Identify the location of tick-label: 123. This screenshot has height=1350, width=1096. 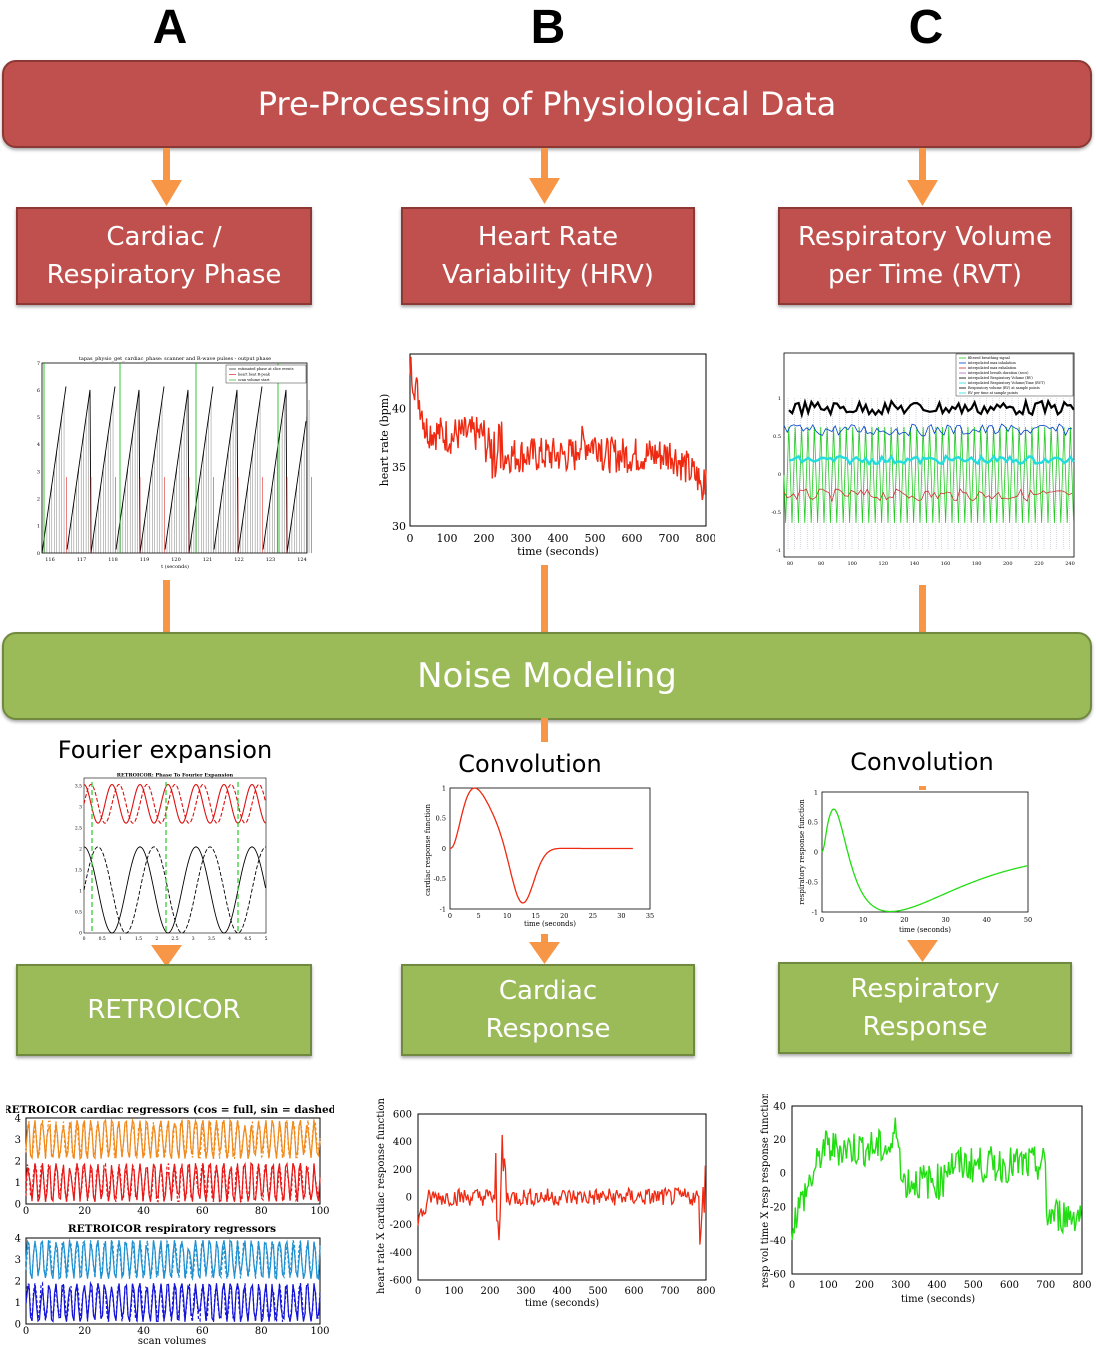
(271, 560).